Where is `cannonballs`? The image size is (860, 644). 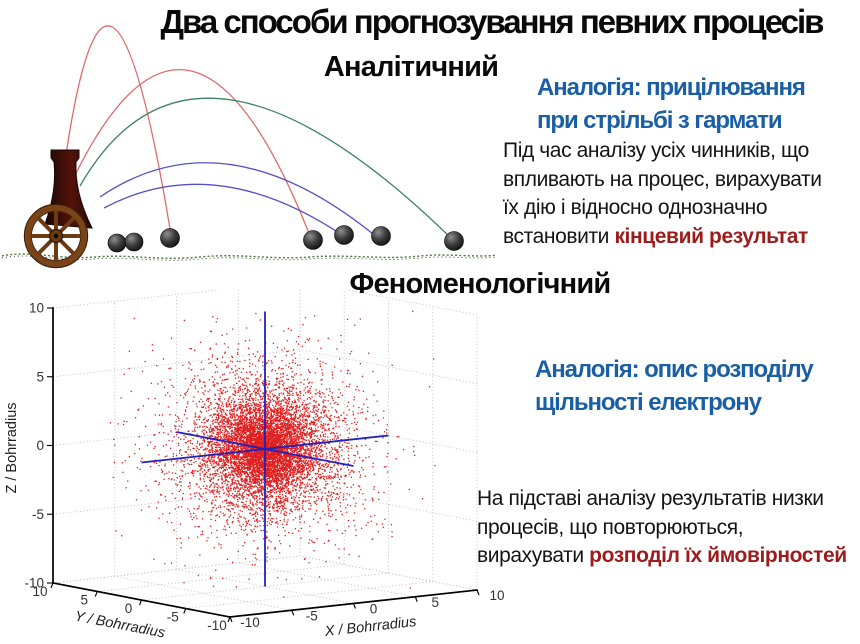
cannonballs is located at coordinates (285, 239).